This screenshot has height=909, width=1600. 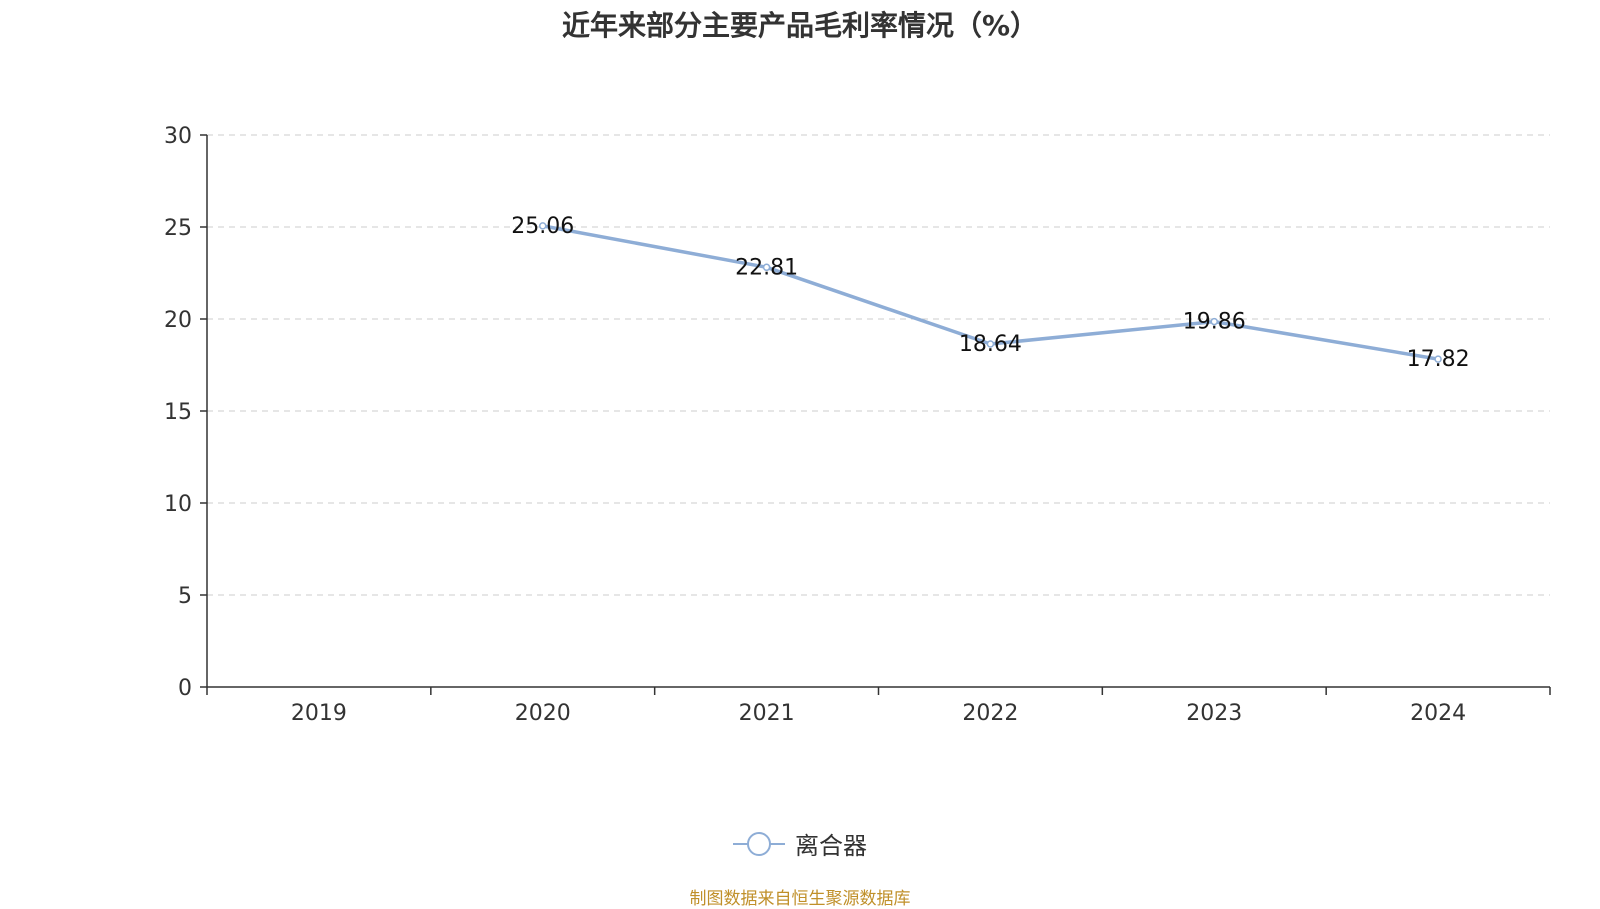 I want to click on data-label: 25.06, so click(x=542, y=226).